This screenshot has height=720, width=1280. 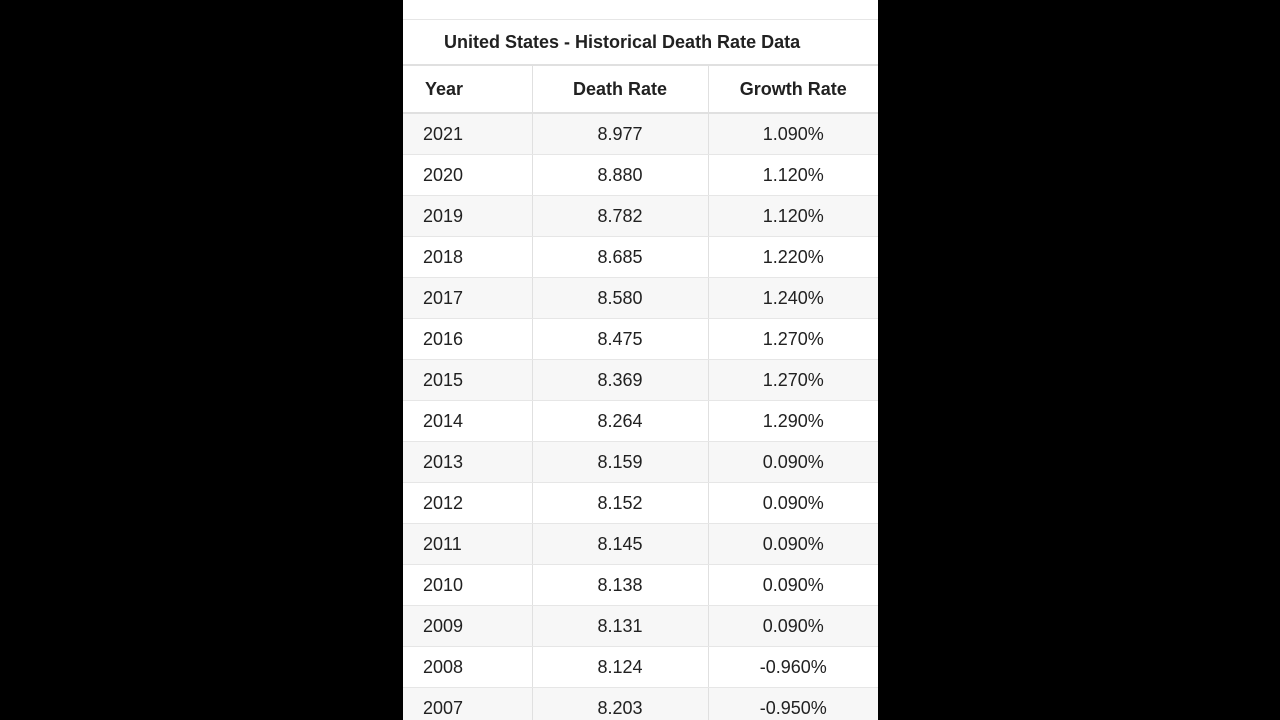 I want to click on cell-year: 2007, so click(x=468, y=703).